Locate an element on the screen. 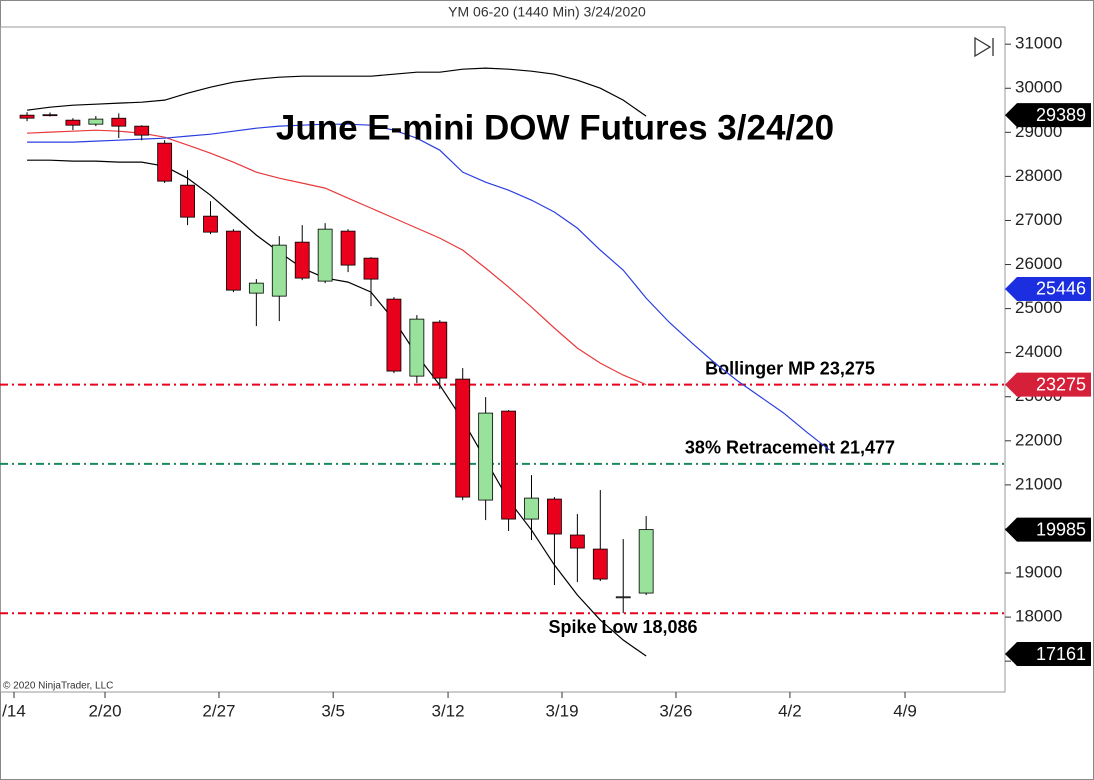 The width and height of the screenshot is (1094, 780). x-tick-label: 4/2 is located at coordinates (790, 710).